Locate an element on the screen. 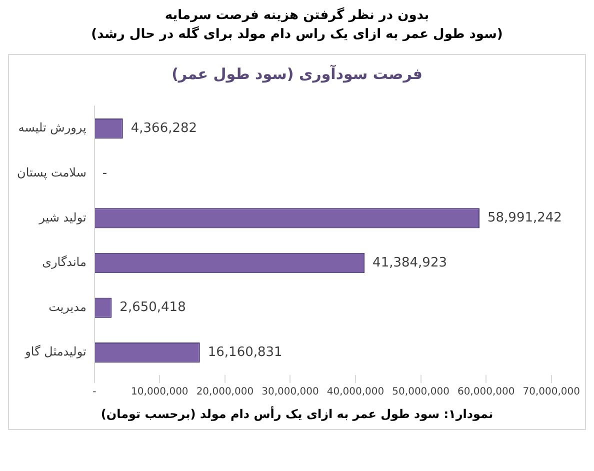 This screenshot has height=471, width=594. x-tick-label: - is located at coordinates (94, 392).